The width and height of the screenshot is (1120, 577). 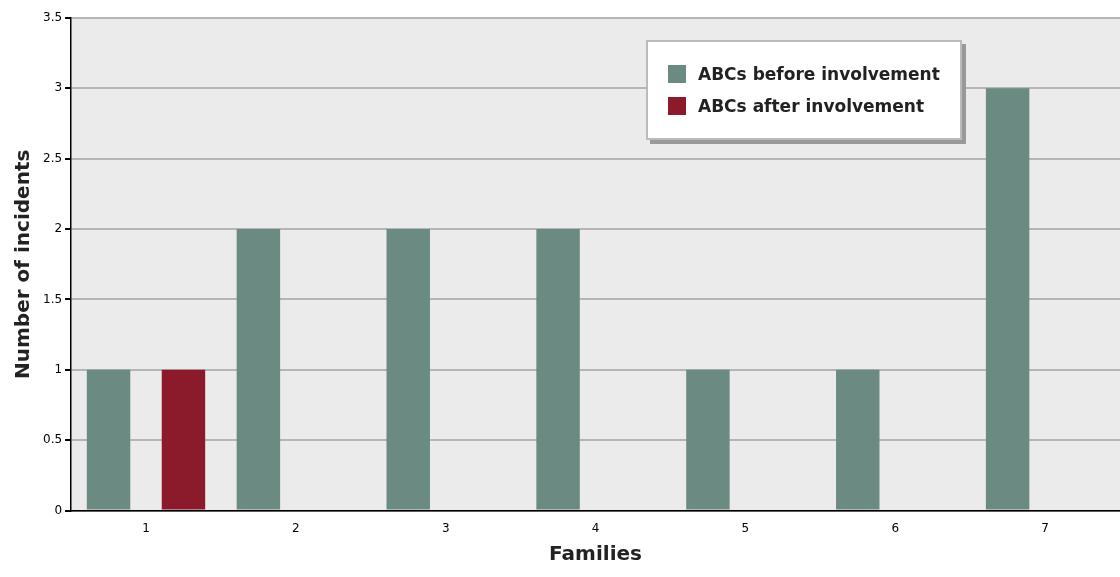 I want to click on y-tick-label: 2.5, so click(x=52, y=157).